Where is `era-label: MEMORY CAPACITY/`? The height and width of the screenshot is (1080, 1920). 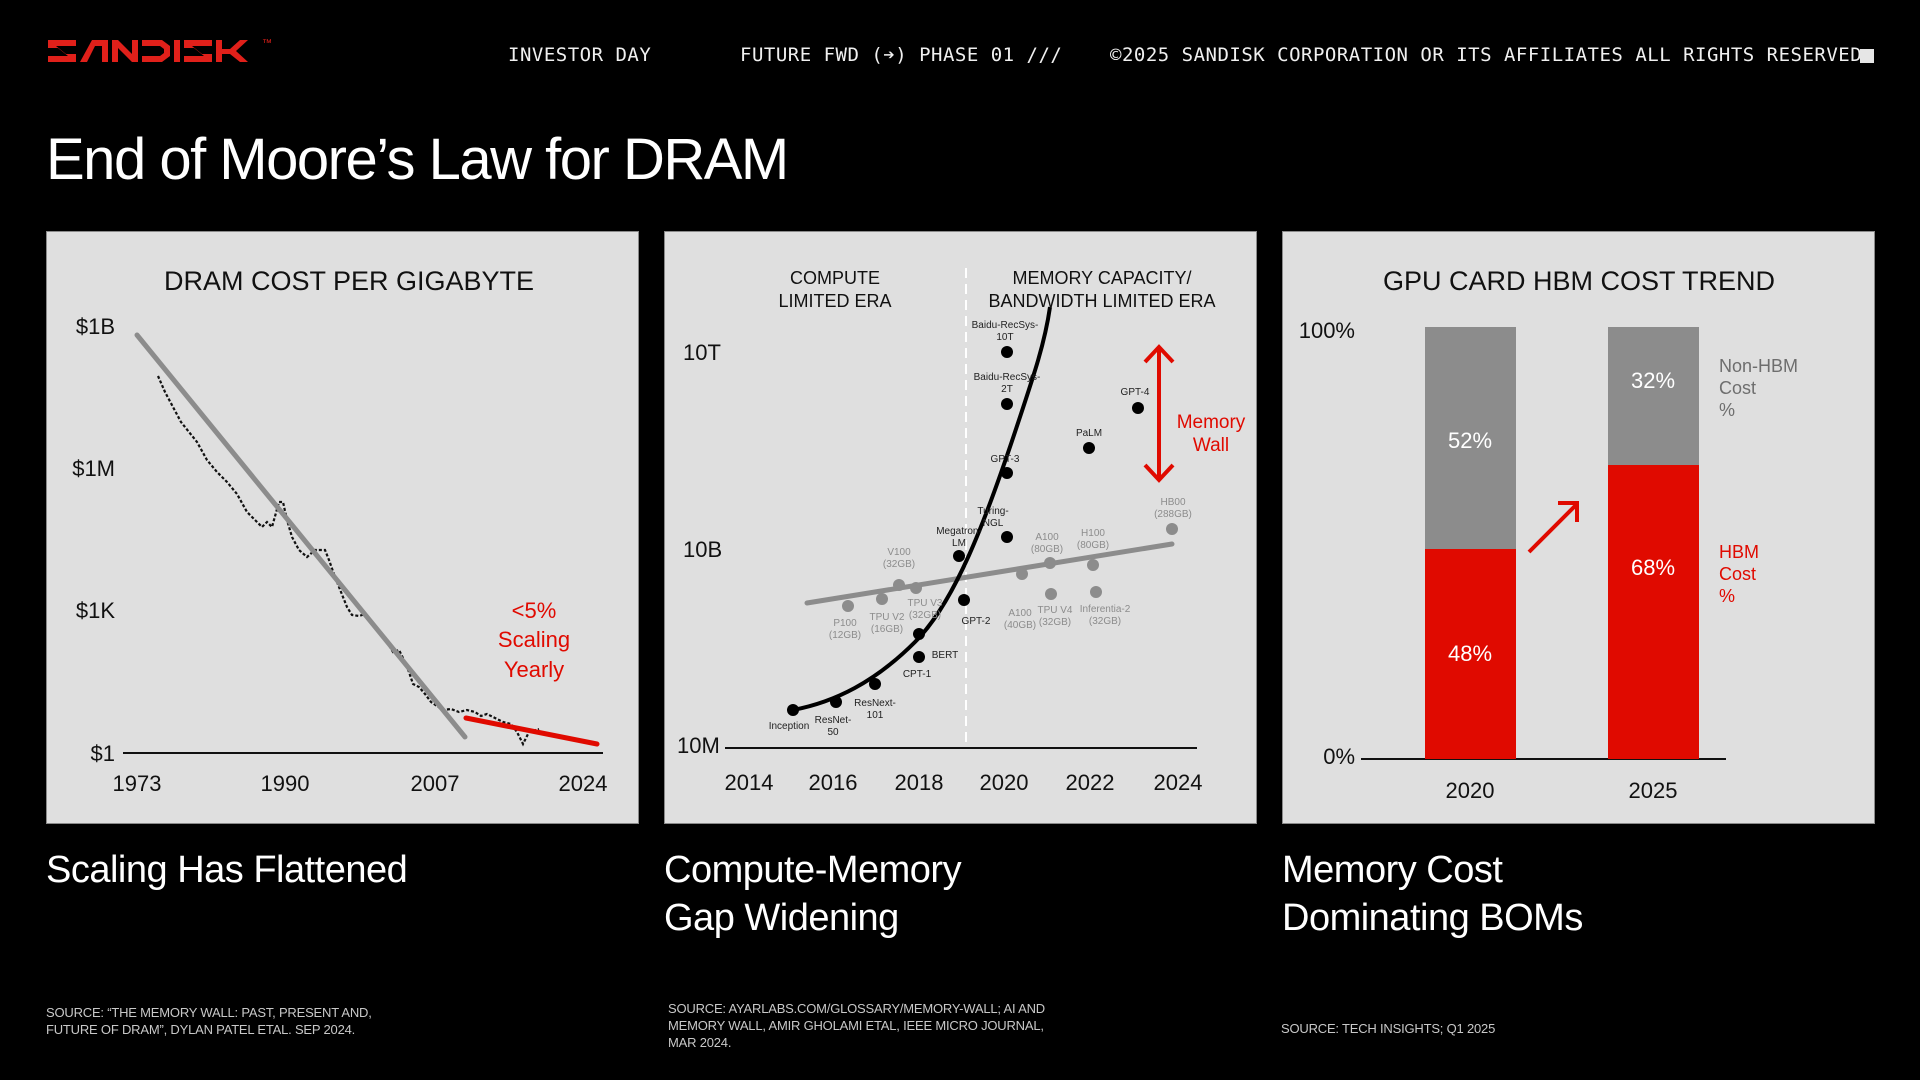 era-label: MEMORY CAPACITY/ is located at coordinates (1101, 278).